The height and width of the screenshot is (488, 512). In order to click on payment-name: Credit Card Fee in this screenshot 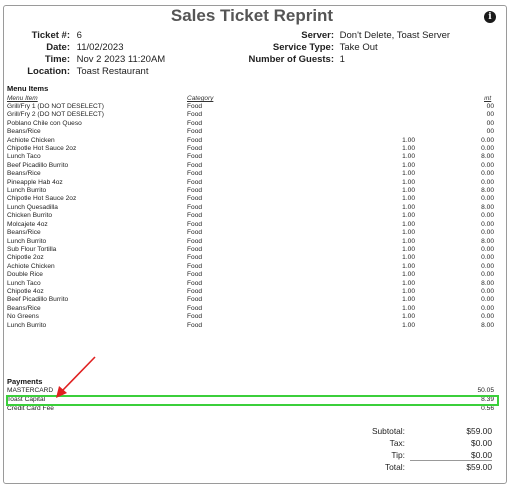, I will do `click(30, 408)`.